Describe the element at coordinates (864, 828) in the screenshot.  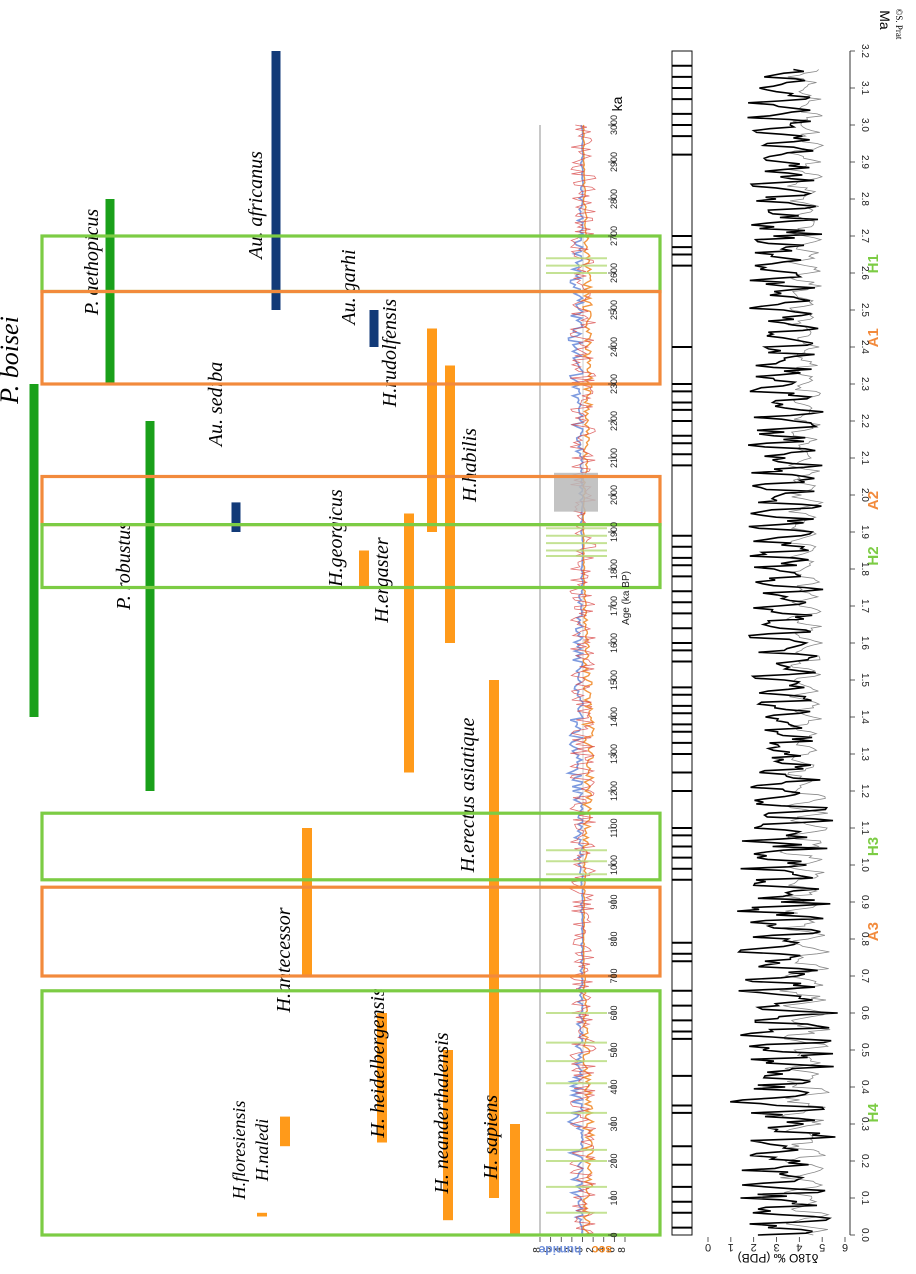
I see `ma-tick-label: 1.1` at that location.